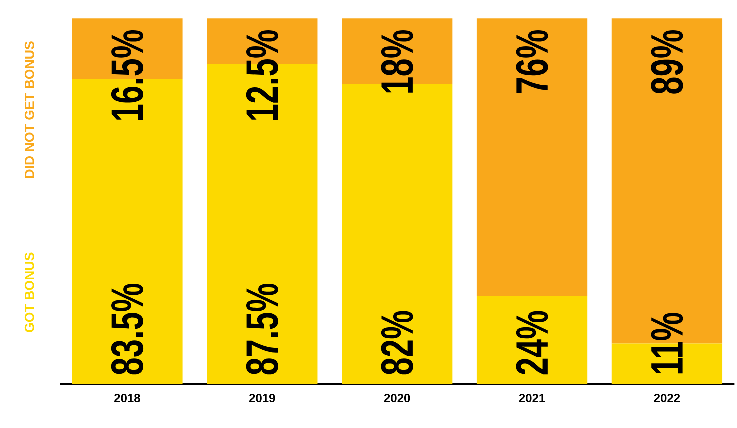 The image size is (737, 428). Describe the element at coordinates (29, 110) in the screenshot. I see `text: DID NOT GET BONUS` at that location.